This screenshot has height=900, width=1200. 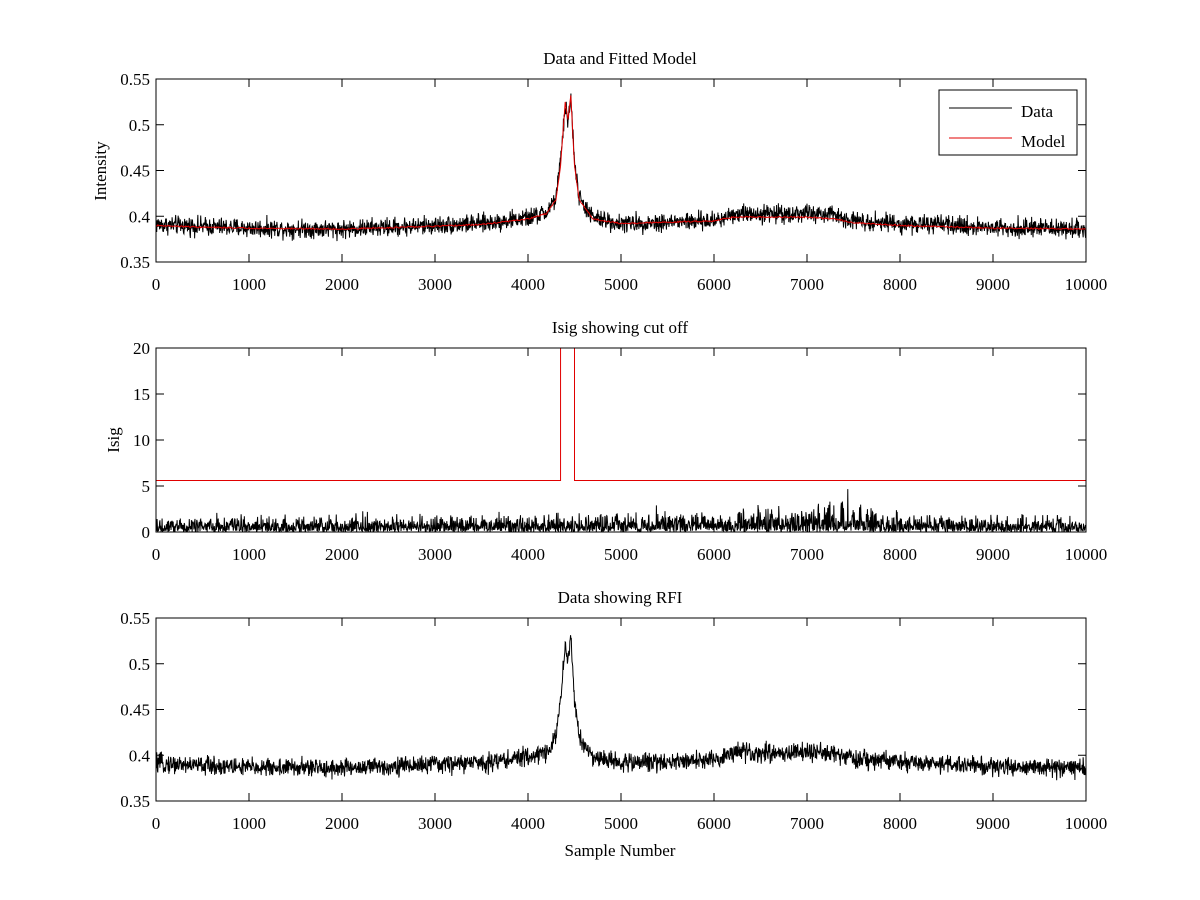 I want to click on bottom-ytick-label: 0.45, so click(x=135, y=710).